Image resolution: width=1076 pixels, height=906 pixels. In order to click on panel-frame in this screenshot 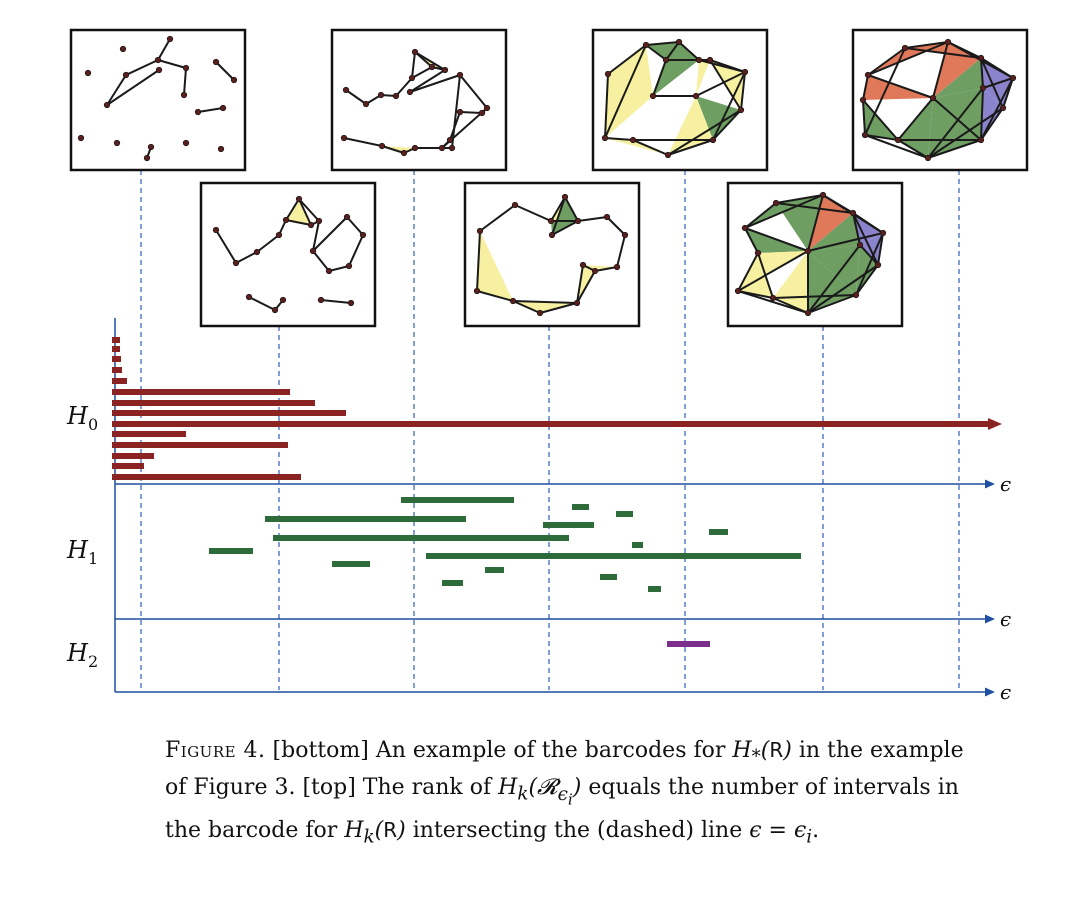, I will do `click(158, 100)`.